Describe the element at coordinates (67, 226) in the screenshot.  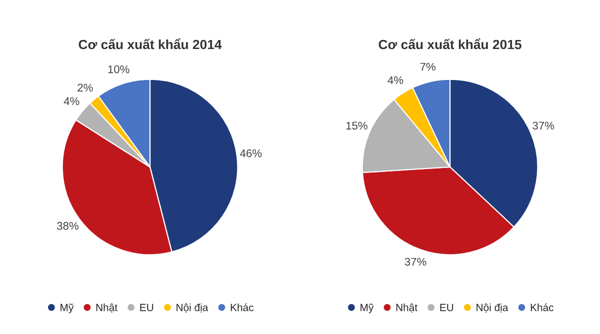
I see `data-label: 38%` at that location.